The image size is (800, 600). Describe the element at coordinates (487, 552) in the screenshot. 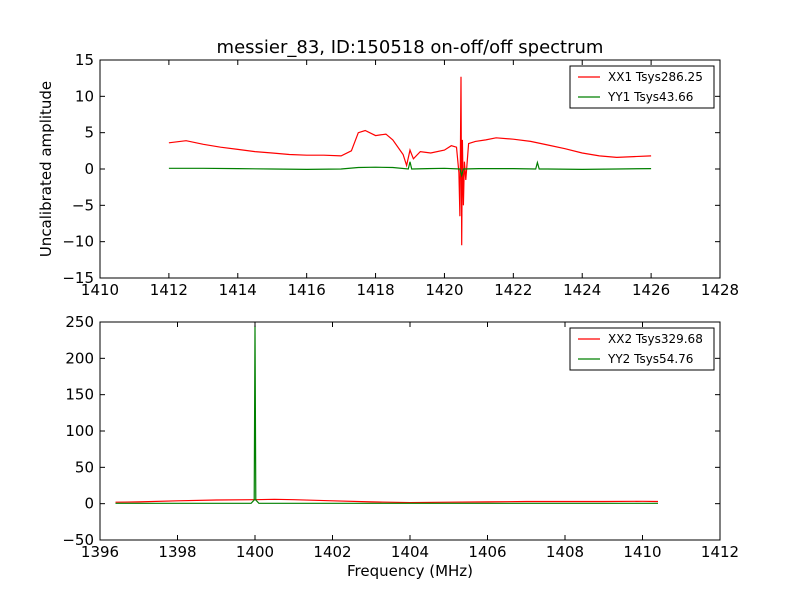

I see `x-tick-label: 1406` at that location.